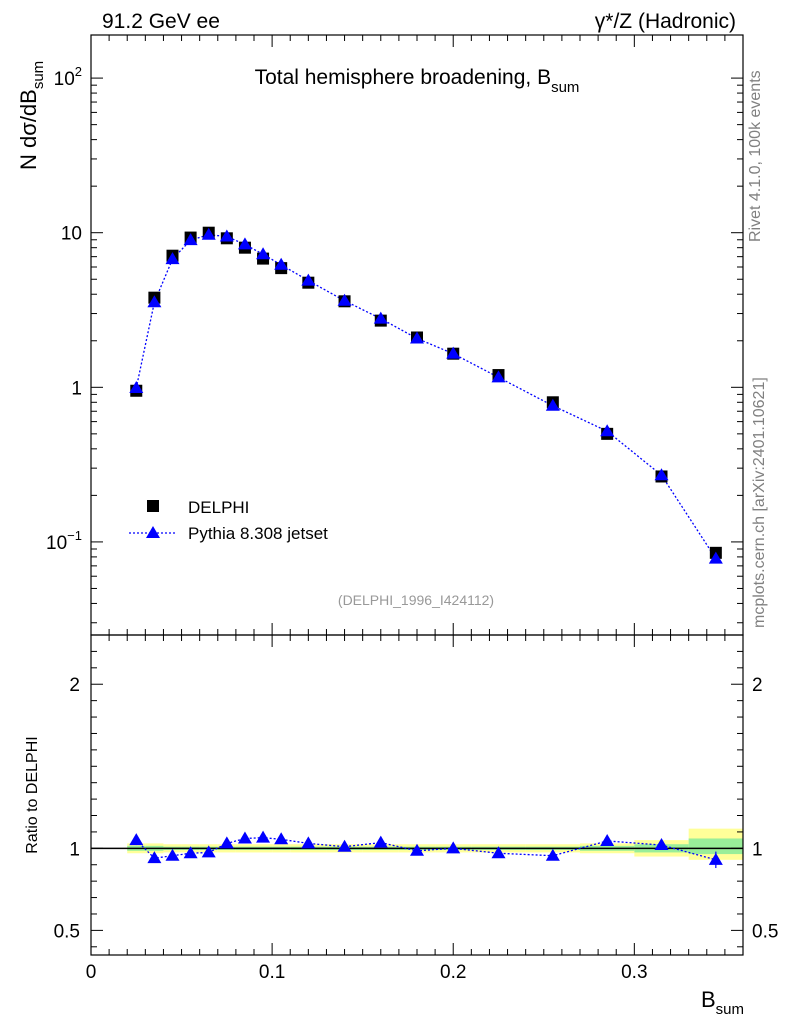  I want to click on source-url-label: mcplots.cern.ch [arXiv:2401.10621], so click(759, 502).